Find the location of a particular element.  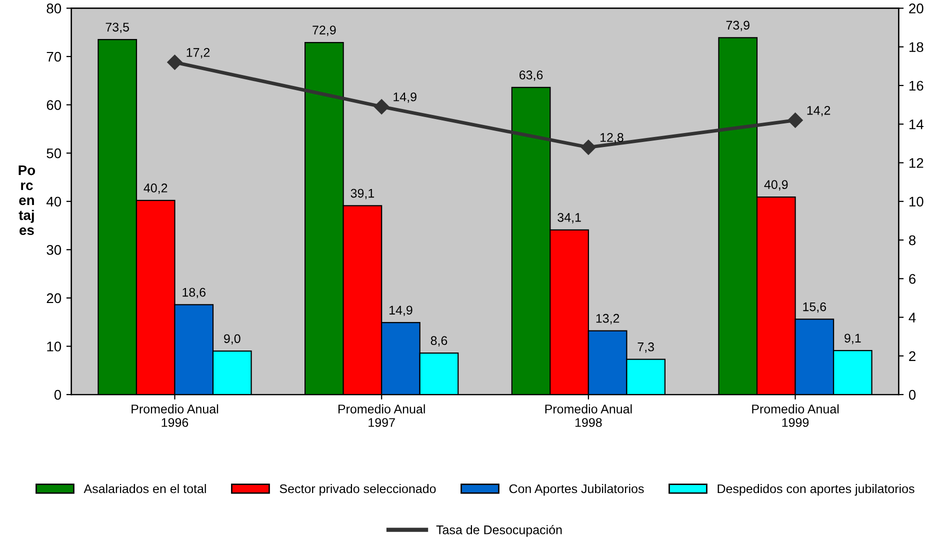

data-label: 63,6 is located at coordinates (531, 75).